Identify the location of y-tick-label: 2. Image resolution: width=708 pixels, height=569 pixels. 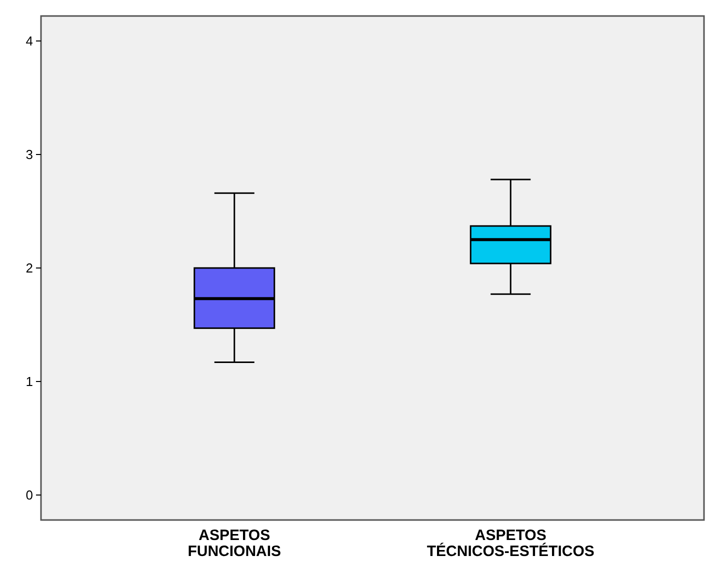
(29, 268).